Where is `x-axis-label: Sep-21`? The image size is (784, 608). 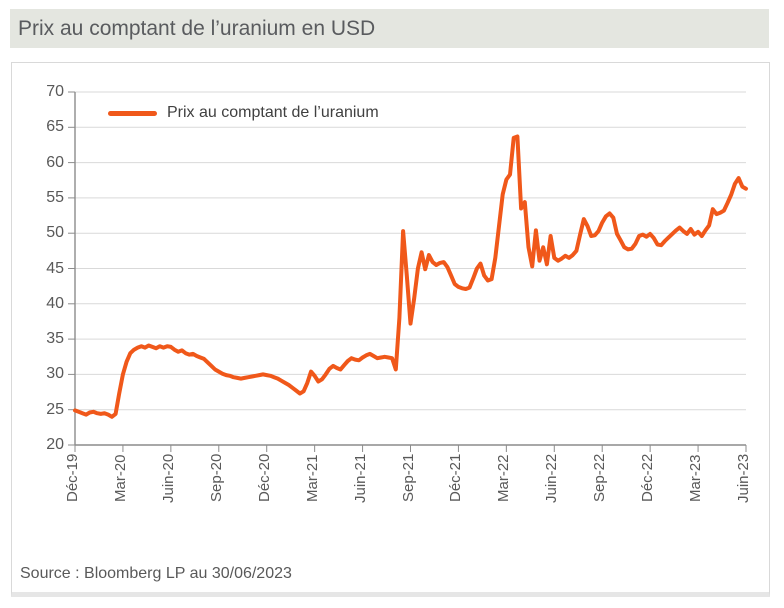 x-axis-label: Sep-21 is located at coordinates (408, 478).